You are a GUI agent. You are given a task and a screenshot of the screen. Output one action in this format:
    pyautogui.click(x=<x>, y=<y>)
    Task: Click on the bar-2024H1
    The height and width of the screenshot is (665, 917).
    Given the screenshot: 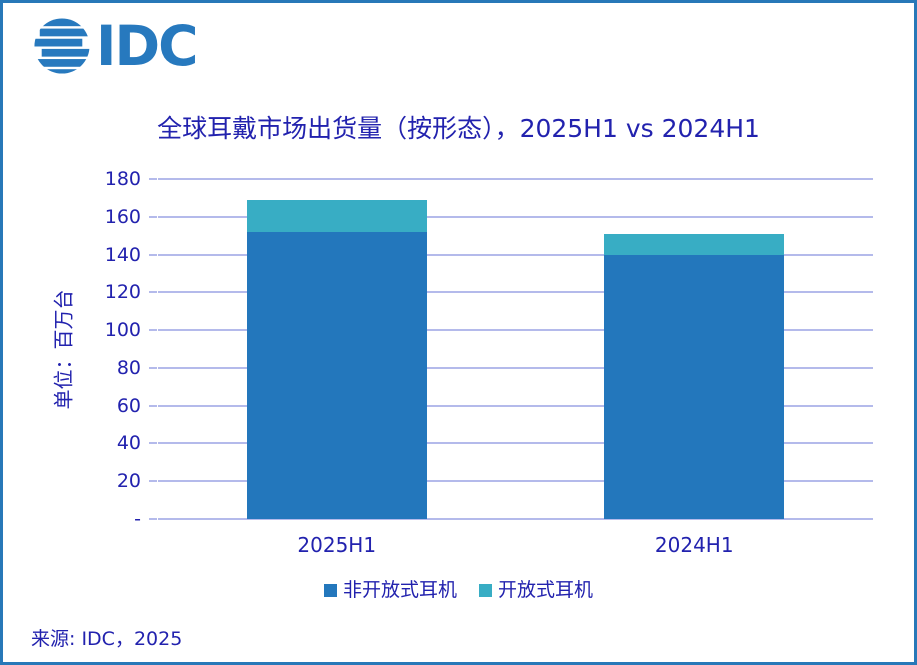 What is the action you would take?
    pyautogui.click(x=694, y=376)
    